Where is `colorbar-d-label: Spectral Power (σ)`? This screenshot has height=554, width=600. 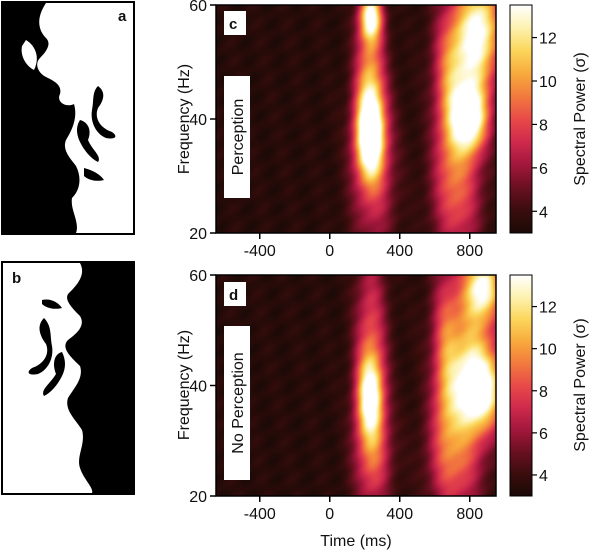 colorbar-d-label: Spectral Power (σ) is located at coordinates (580, 384).